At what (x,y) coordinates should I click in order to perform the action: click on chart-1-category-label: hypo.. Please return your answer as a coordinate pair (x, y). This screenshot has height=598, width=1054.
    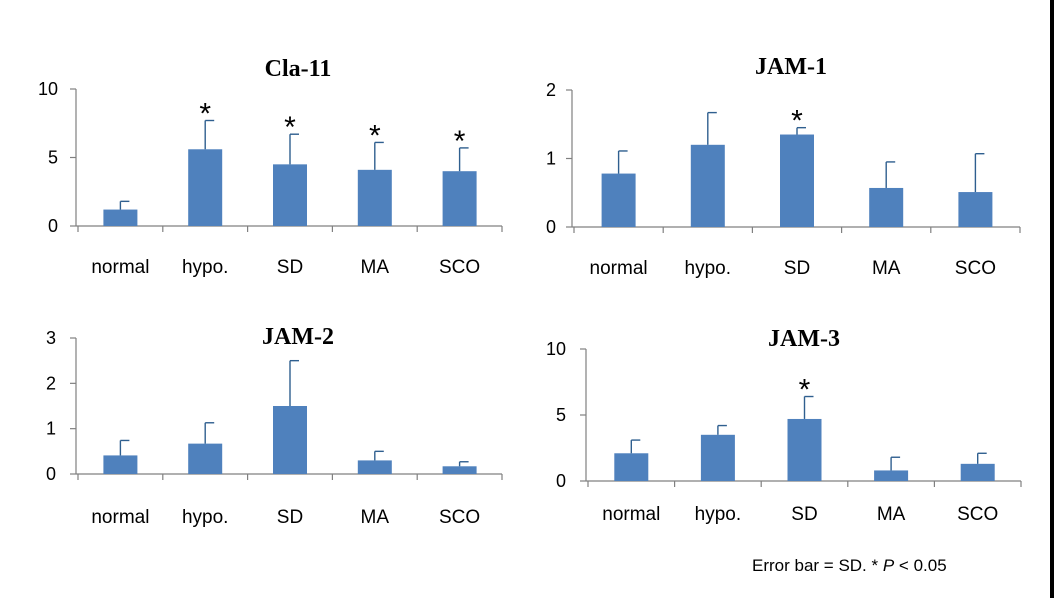
    Looking at the image, I should click on (205, 267).